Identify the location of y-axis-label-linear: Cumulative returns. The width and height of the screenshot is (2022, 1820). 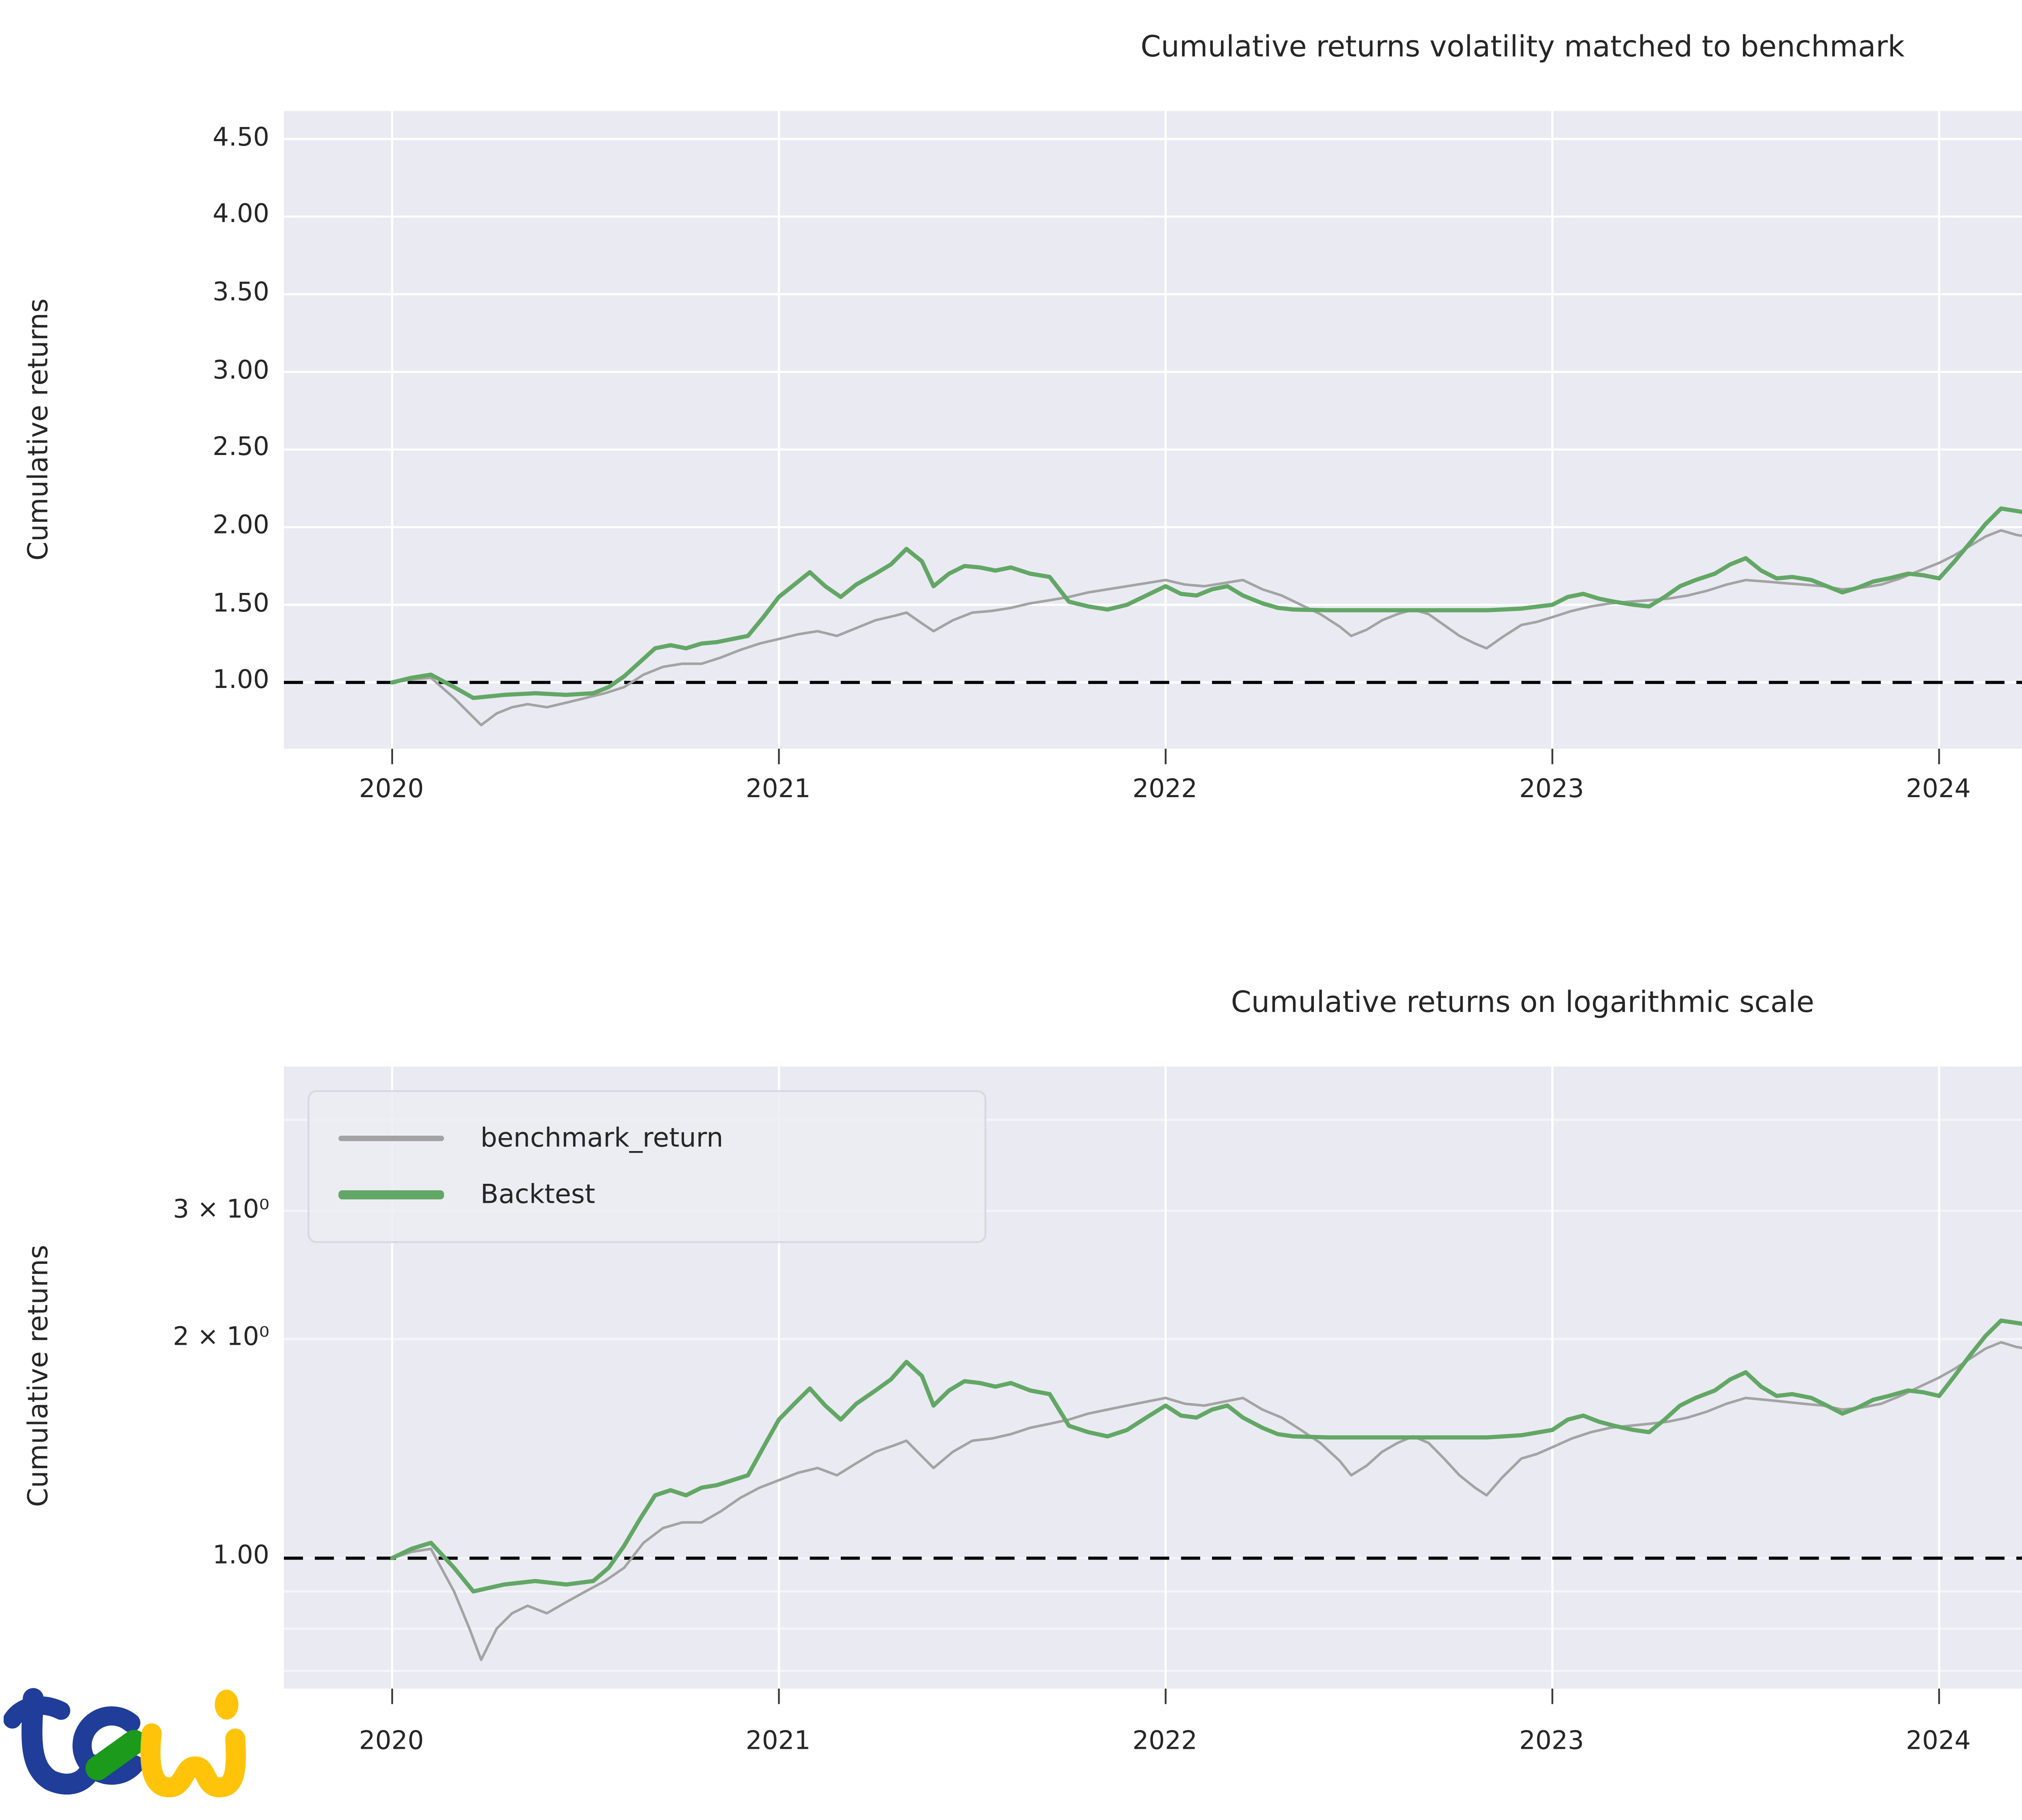
(38, 429).